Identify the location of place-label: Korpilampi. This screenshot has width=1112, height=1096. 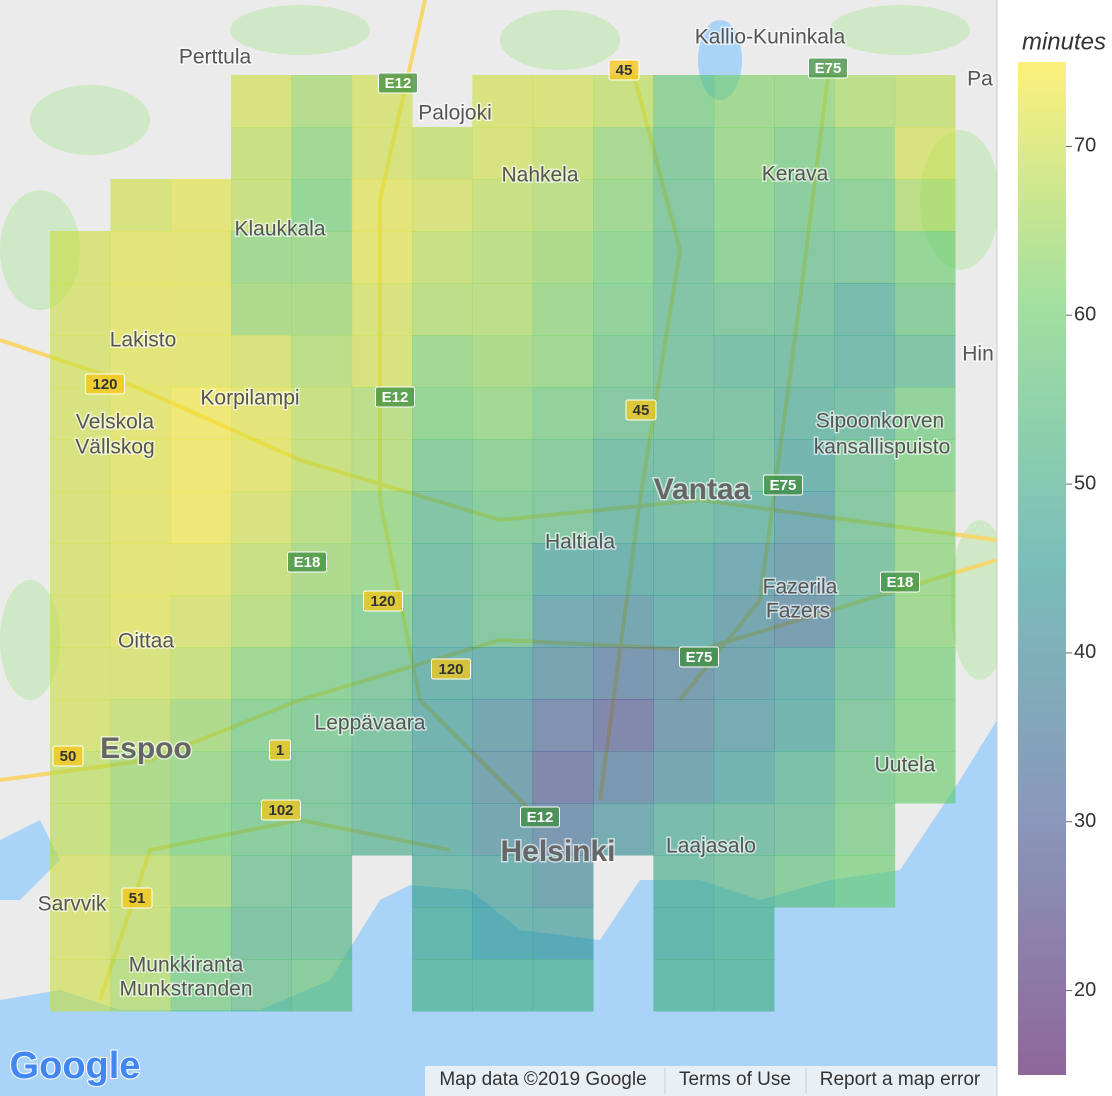
(249, 398).